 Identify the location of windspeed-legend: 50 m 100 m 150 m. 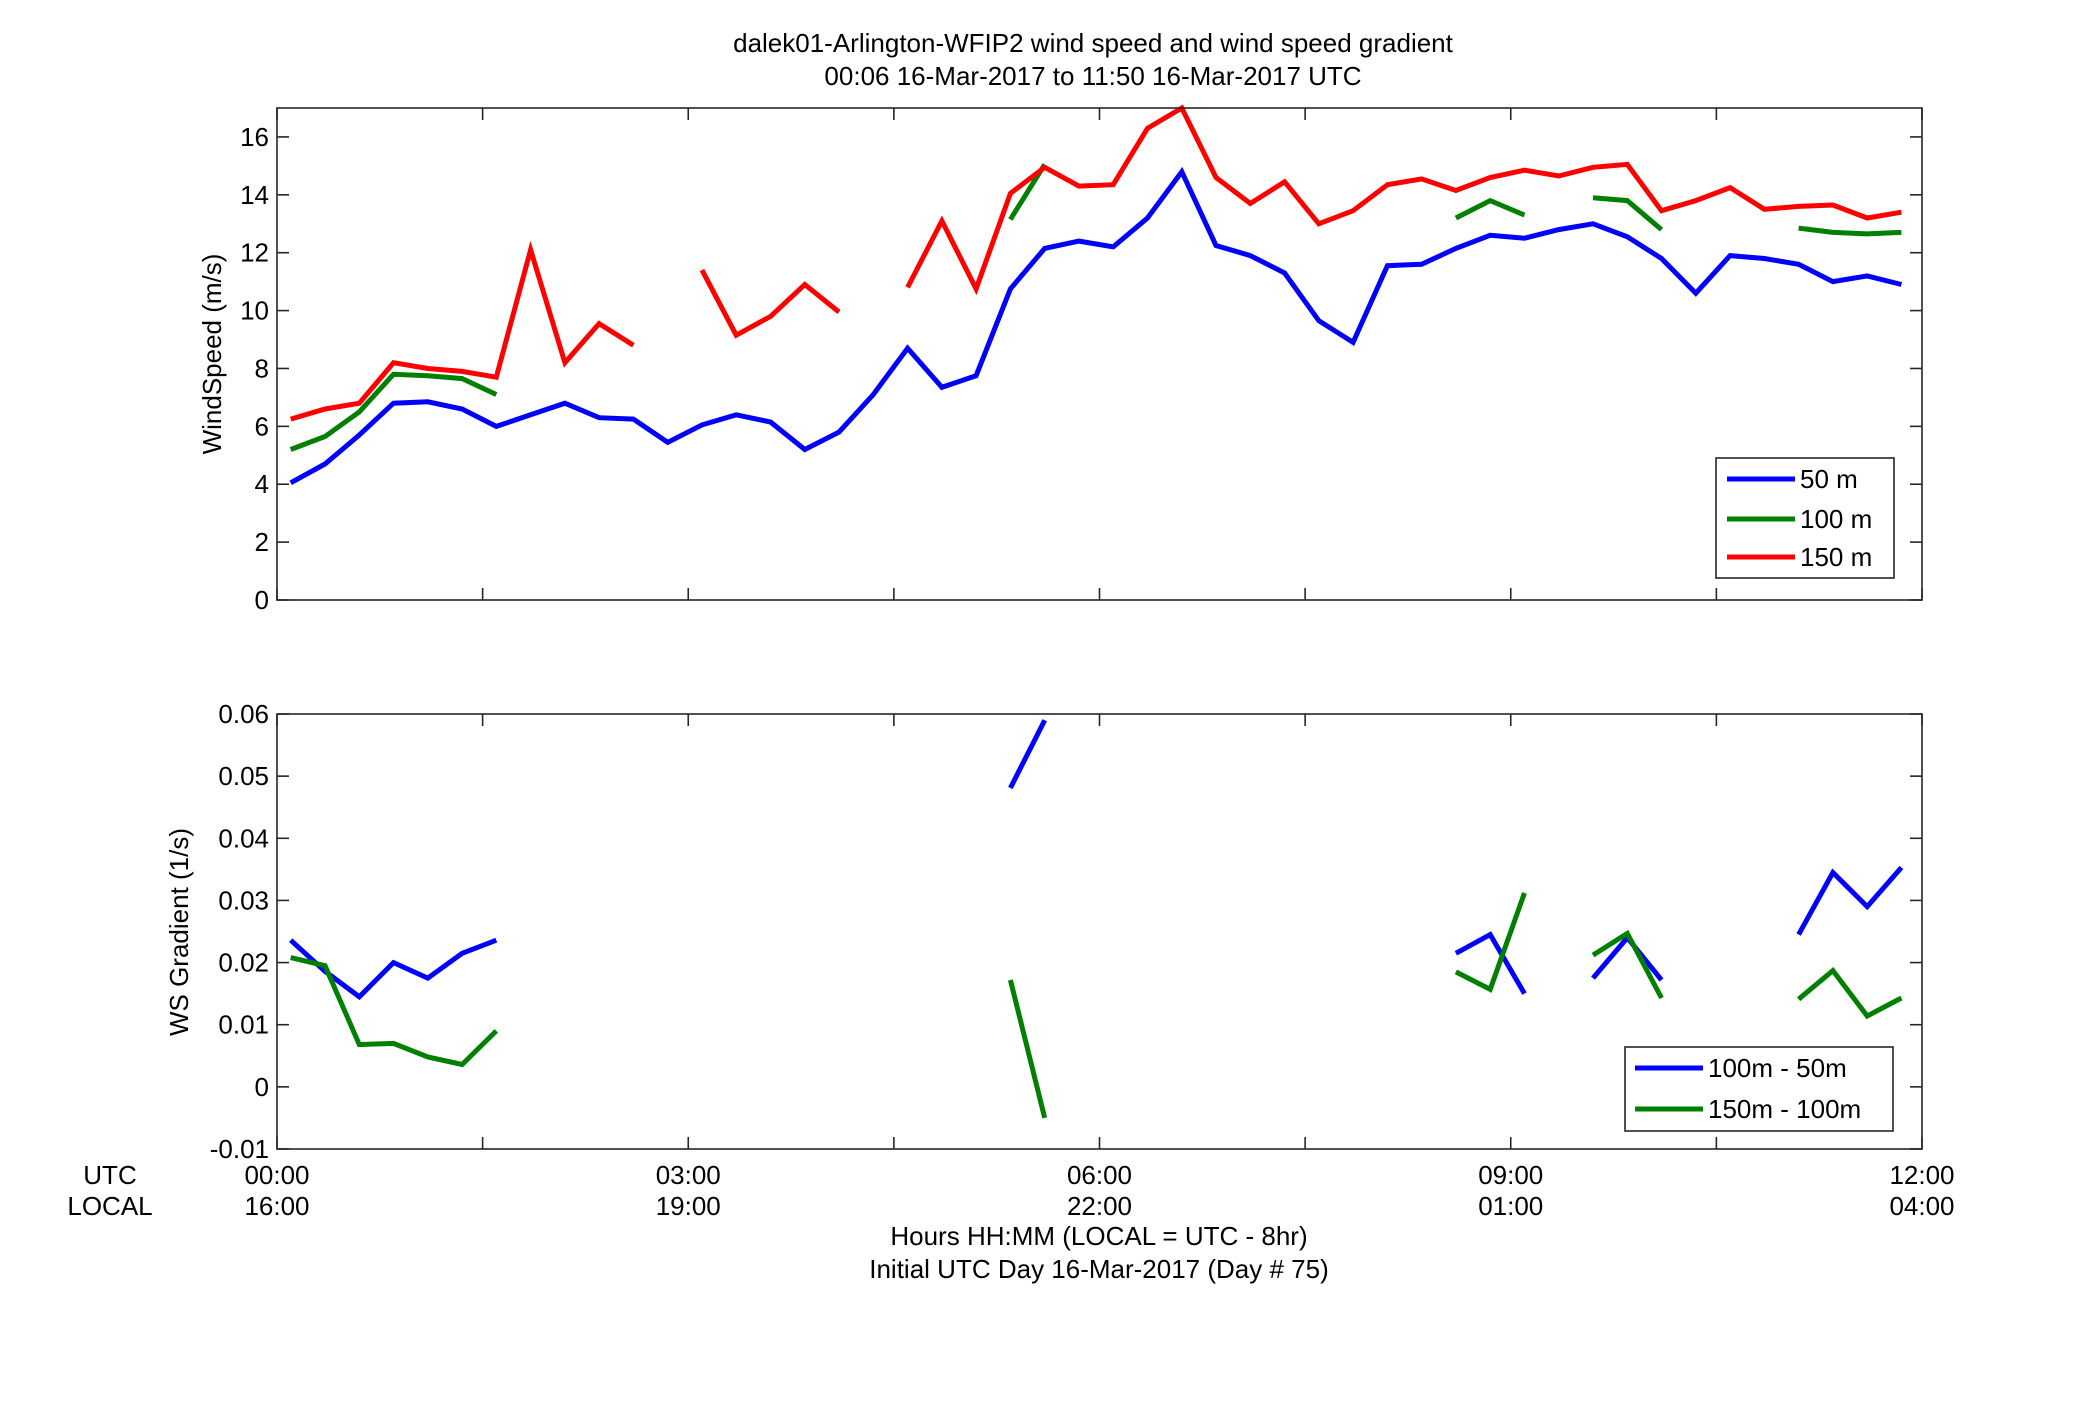
(1805, 518).